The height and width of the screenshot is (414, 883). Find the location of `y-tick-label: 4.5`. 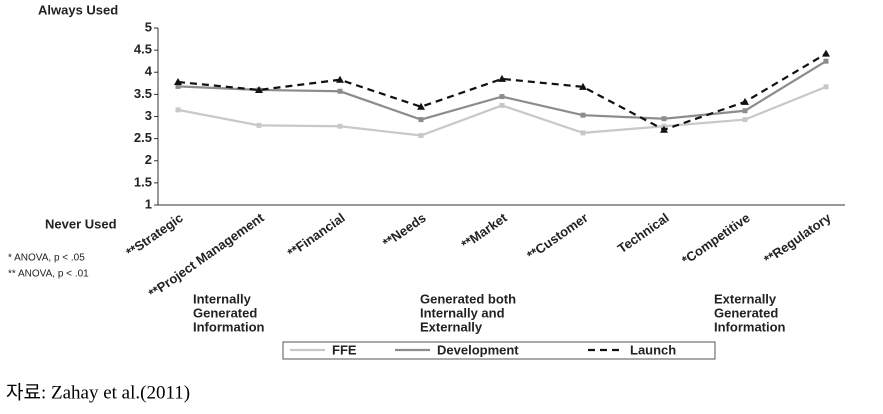

y-tick-label: 4.5 is located at coordinates (143, 49).